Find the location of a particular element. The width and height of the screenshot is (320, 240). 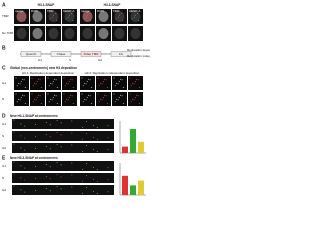

channel-label: CENP-A is located at coordinates (68, 11).